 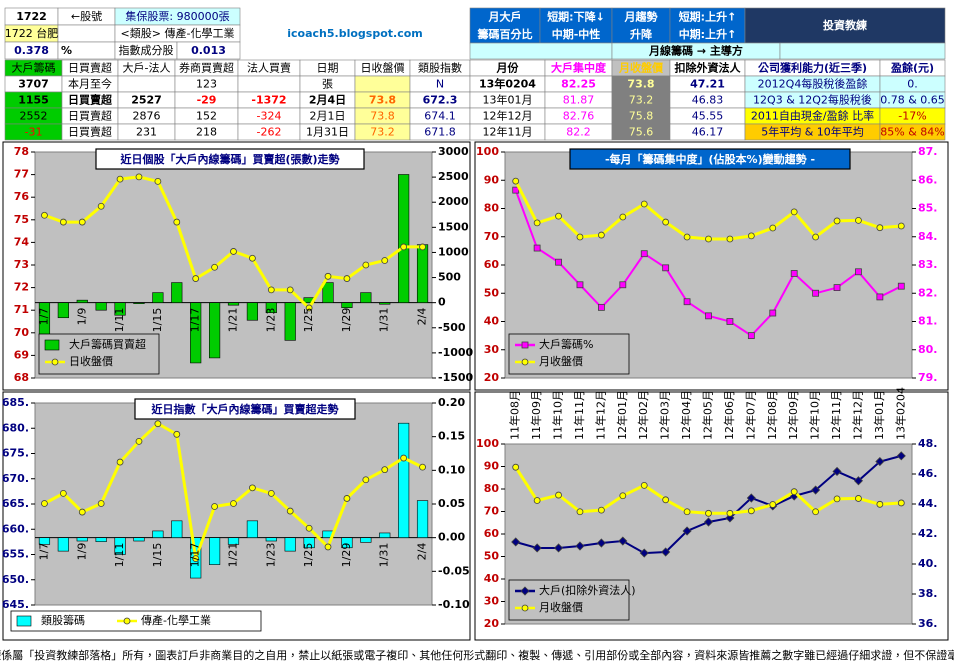 What do you see at coordinates (21, 287) in the screenshot?
I see `y-tick-label: 72` at bounding box center [21, 287].